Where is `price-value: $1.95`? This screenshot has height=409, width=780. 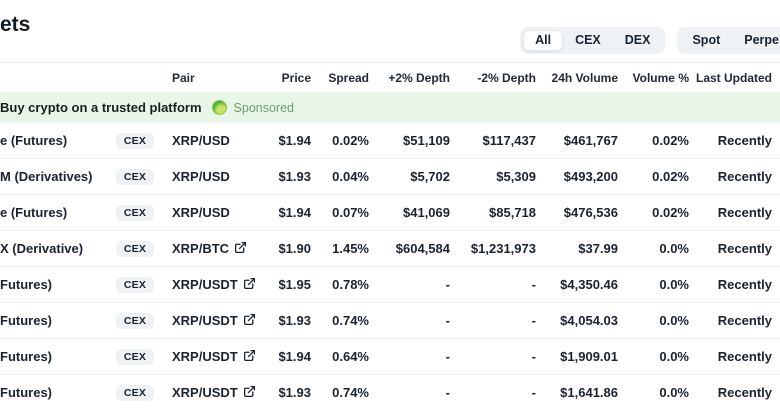 price-value: $1.95 is located at coordinates (294, 284).